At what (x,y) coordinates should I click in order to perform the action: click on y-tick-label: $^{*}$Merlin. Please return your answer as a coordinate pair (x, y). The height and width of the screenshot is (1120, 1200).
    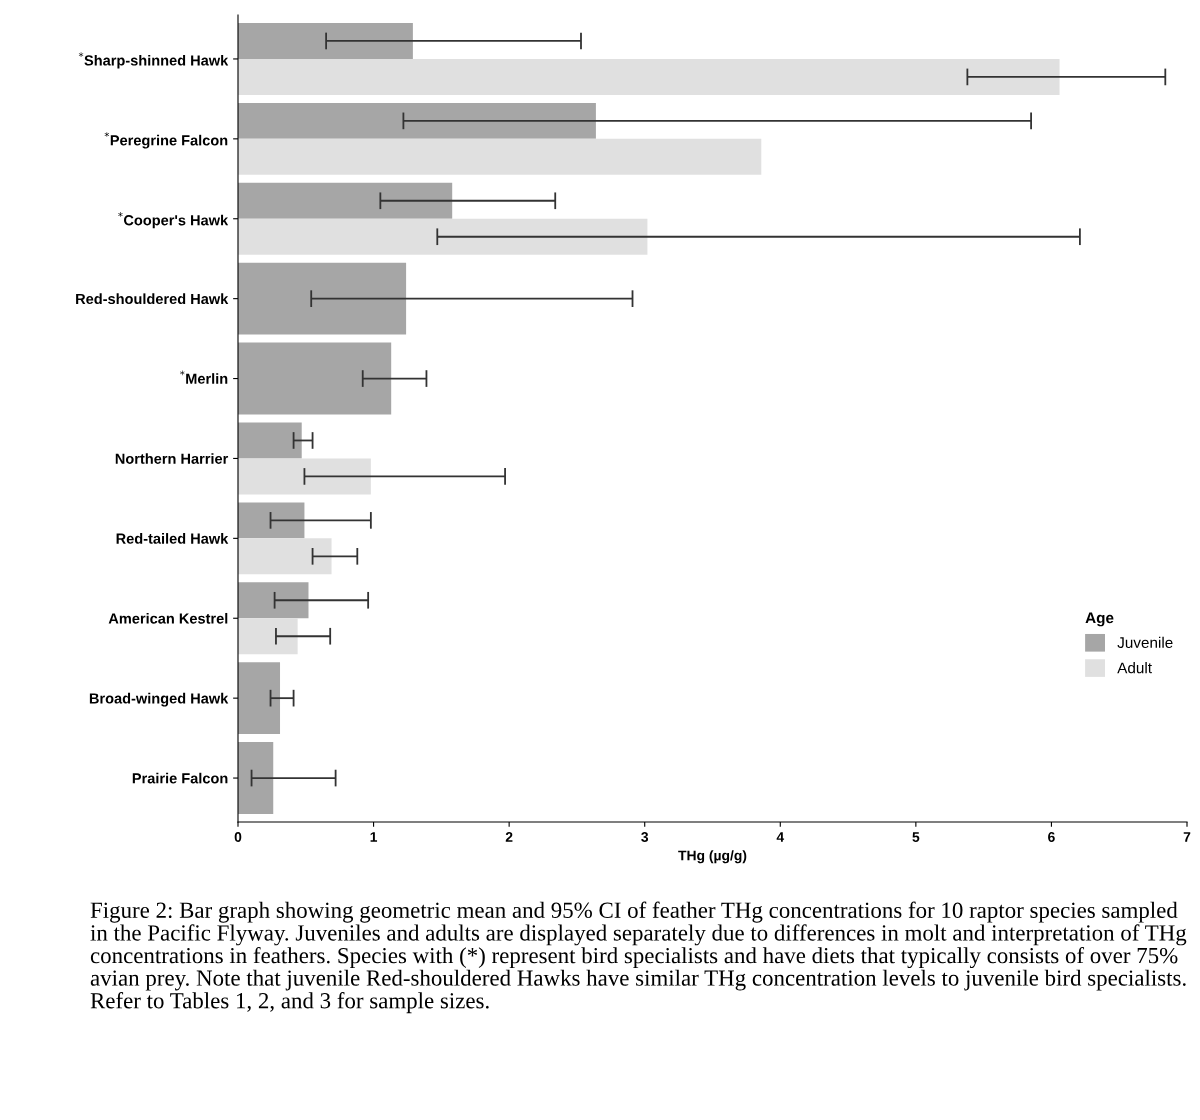
    Looking at the image, I should click on (204, 377).